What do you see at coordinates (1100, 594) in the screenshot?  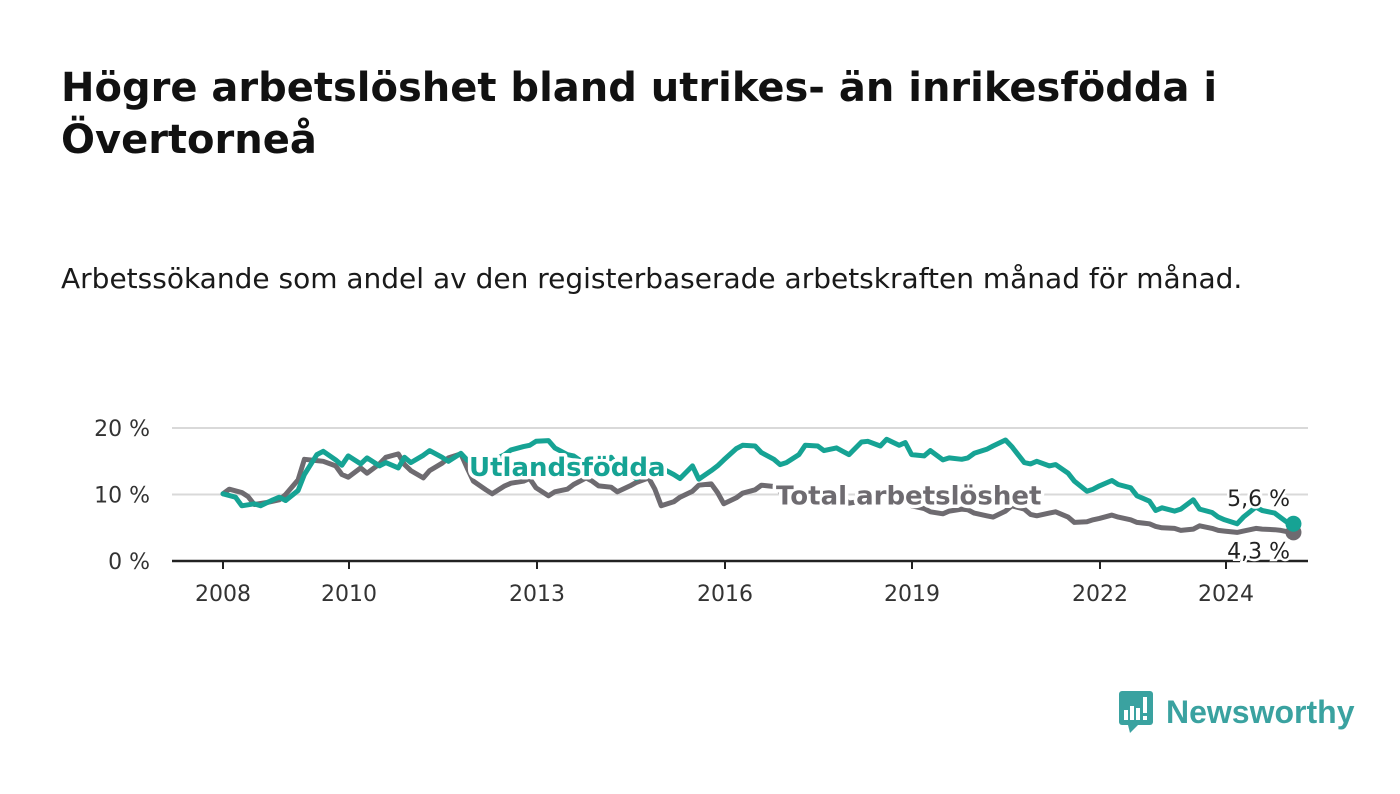 I see `x-tick-label: 2022` at bounding box center [1100, 594].